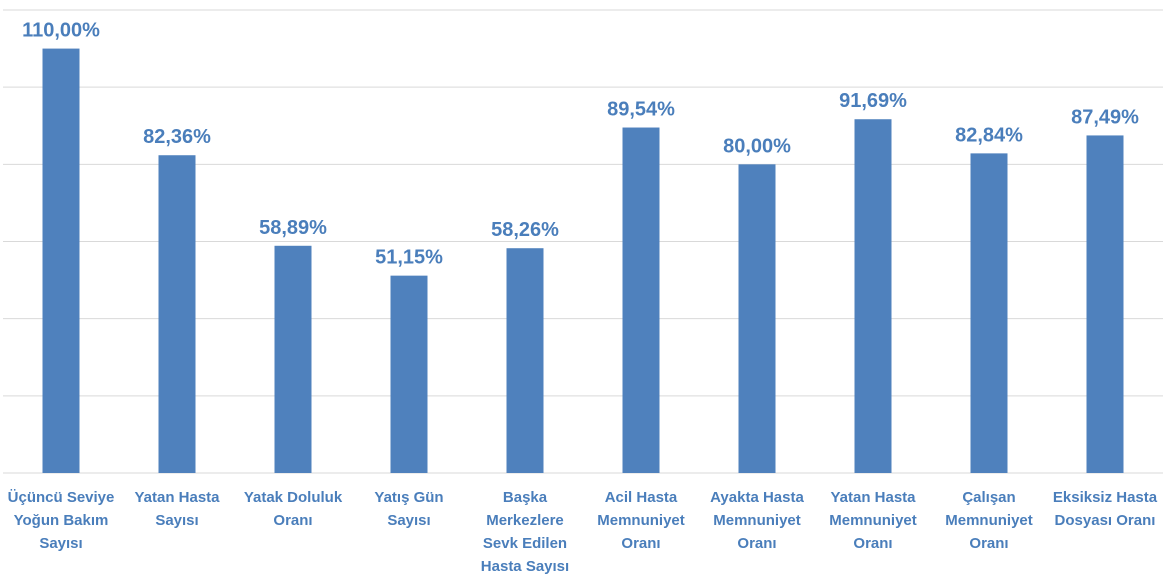  What do you see at coordinates (641, 110) in the screenshot?
I see `value-label: 89,54%` at bounding box center [641, 110].